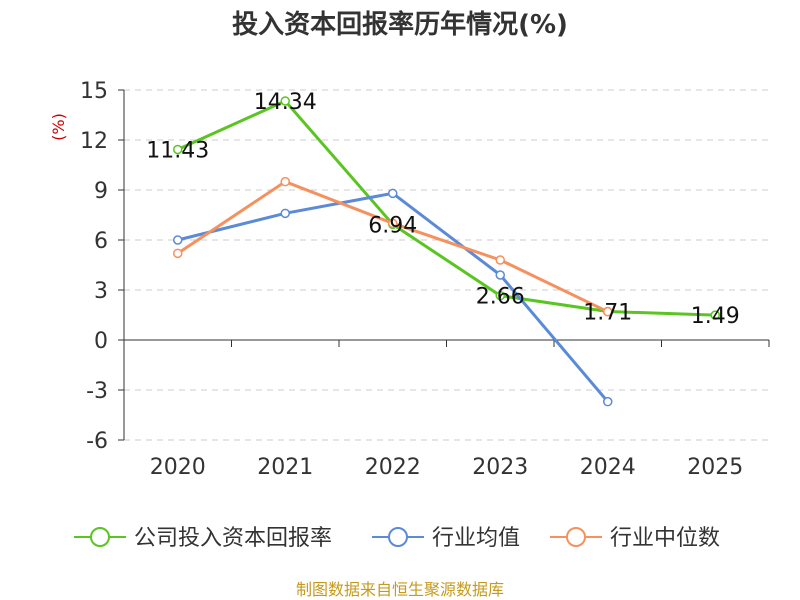 This screenshot has width=800, height=600. I want to click on legend-label: 公司投入资本回报率, so click(233, 538).